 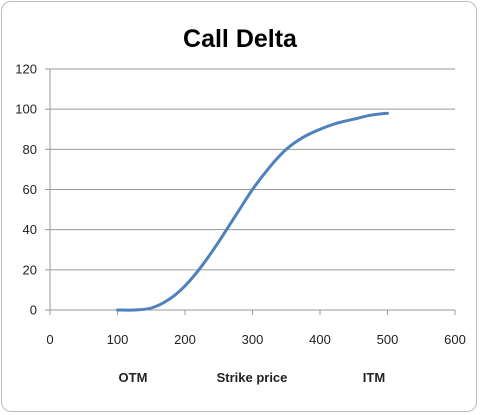 I want to click on x-tick-label: 200, so click(x=185, y=339).